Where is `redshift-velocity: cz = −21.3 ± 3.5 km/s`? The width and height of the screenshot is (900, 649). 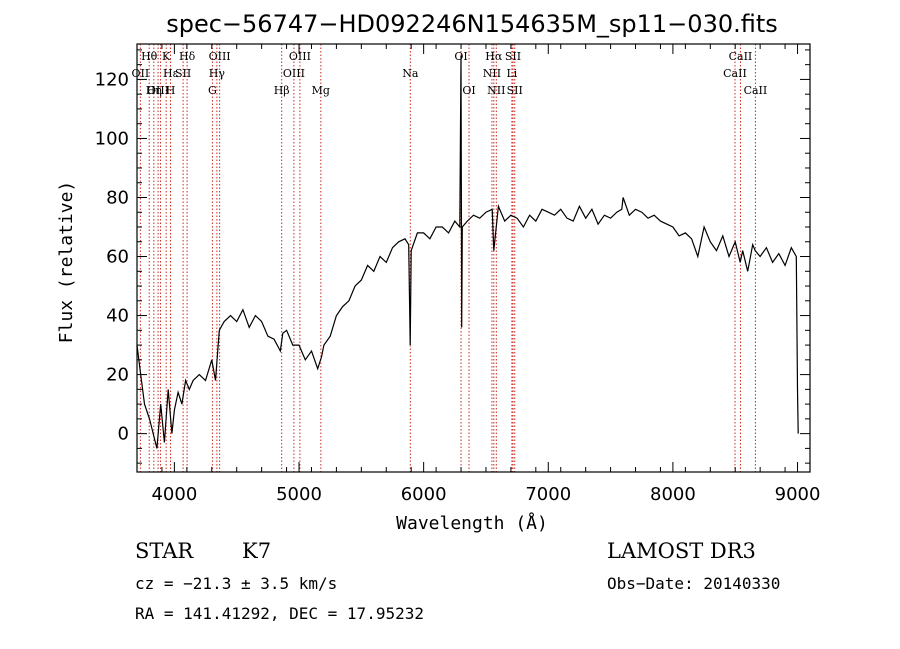
redshift-velocity: cz = −21.3 ± 3.5 km/s is located at coordinates (236, 583).